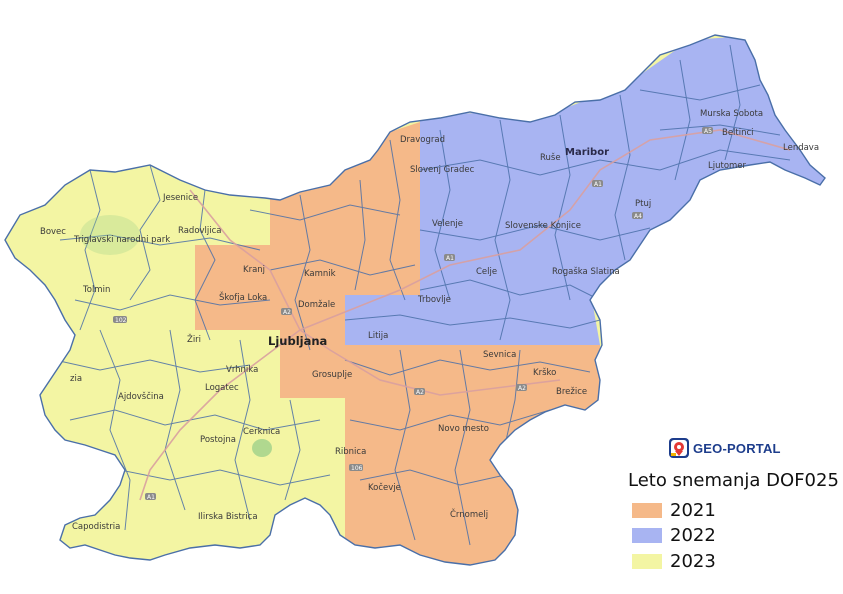 This screenshot has height=594, width=843. Describe the element at coordinates (254, 270) in the screenshot. I see `label-kranj: Kranj` at that location.